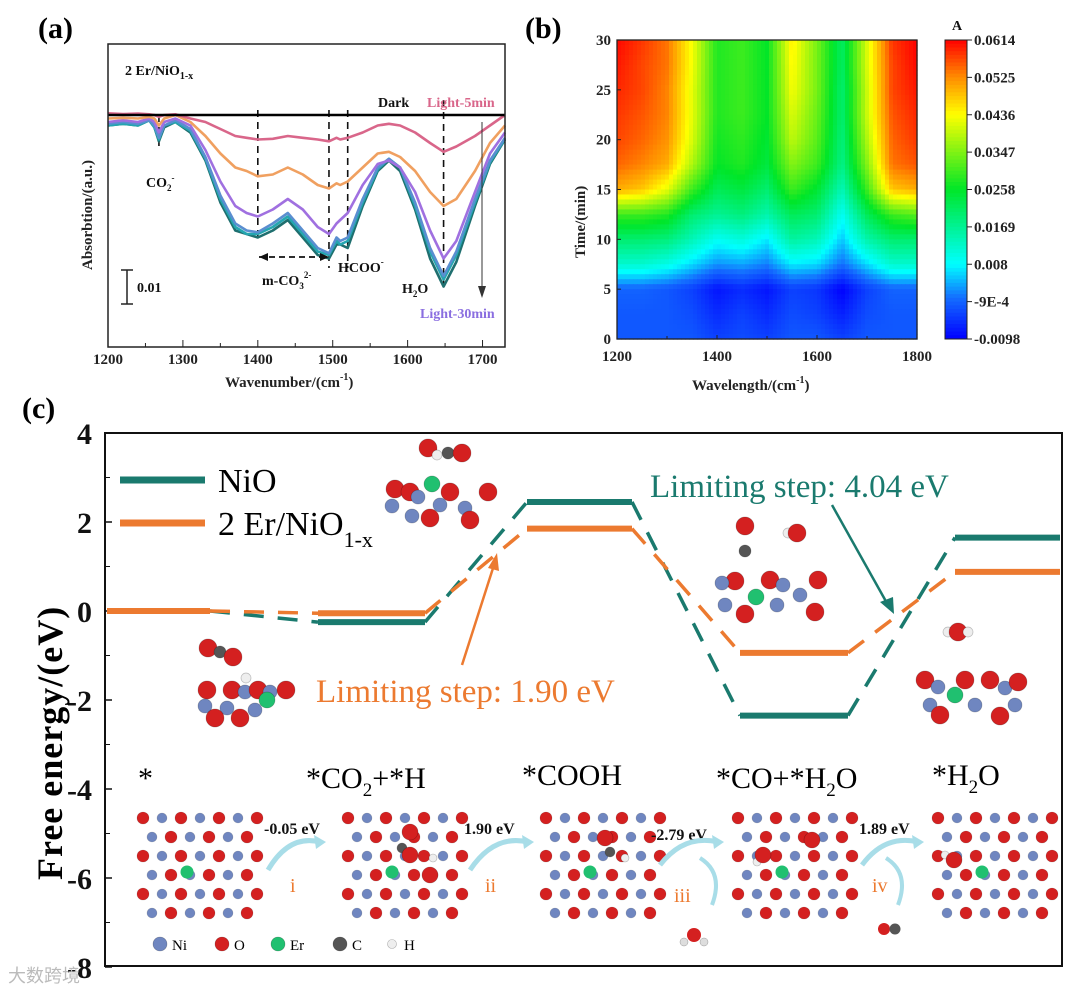 This screenshot has width=1080, height=989. I want to click on colorbar-segment, so click(956, 318).